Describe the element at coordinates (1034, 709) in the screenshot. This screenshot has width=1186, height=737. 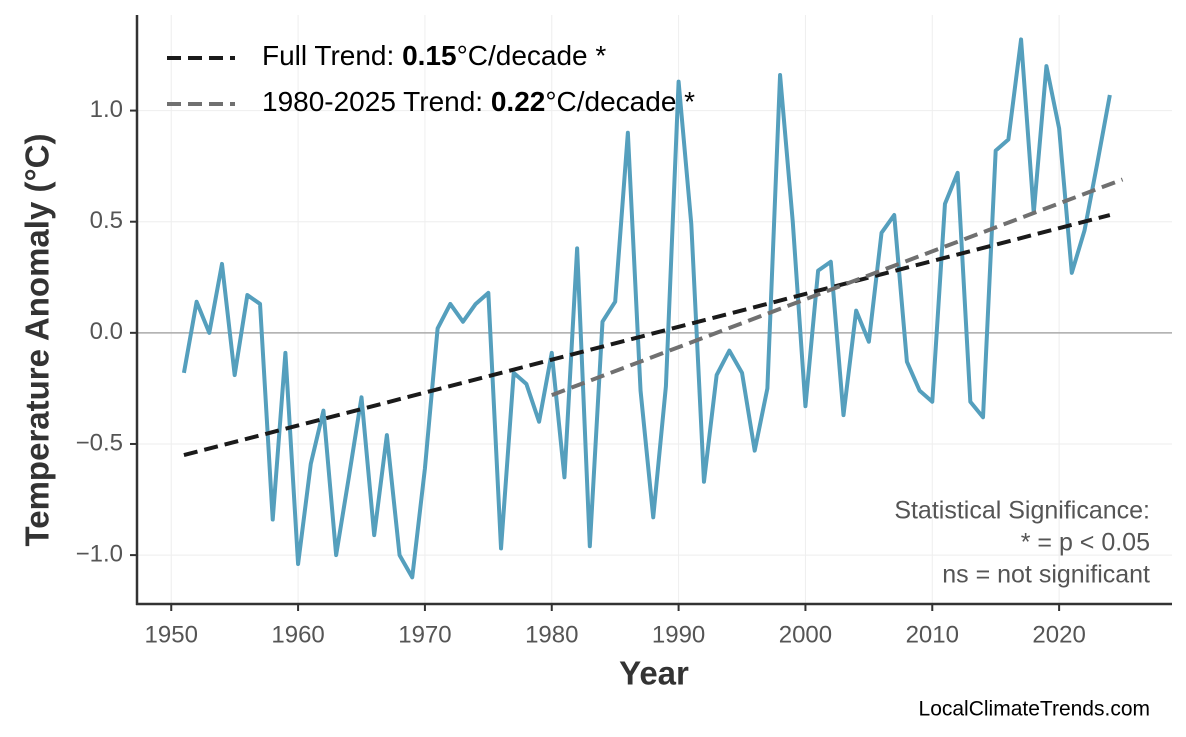
I see `source: LocalClimateTrends.com` at that location.